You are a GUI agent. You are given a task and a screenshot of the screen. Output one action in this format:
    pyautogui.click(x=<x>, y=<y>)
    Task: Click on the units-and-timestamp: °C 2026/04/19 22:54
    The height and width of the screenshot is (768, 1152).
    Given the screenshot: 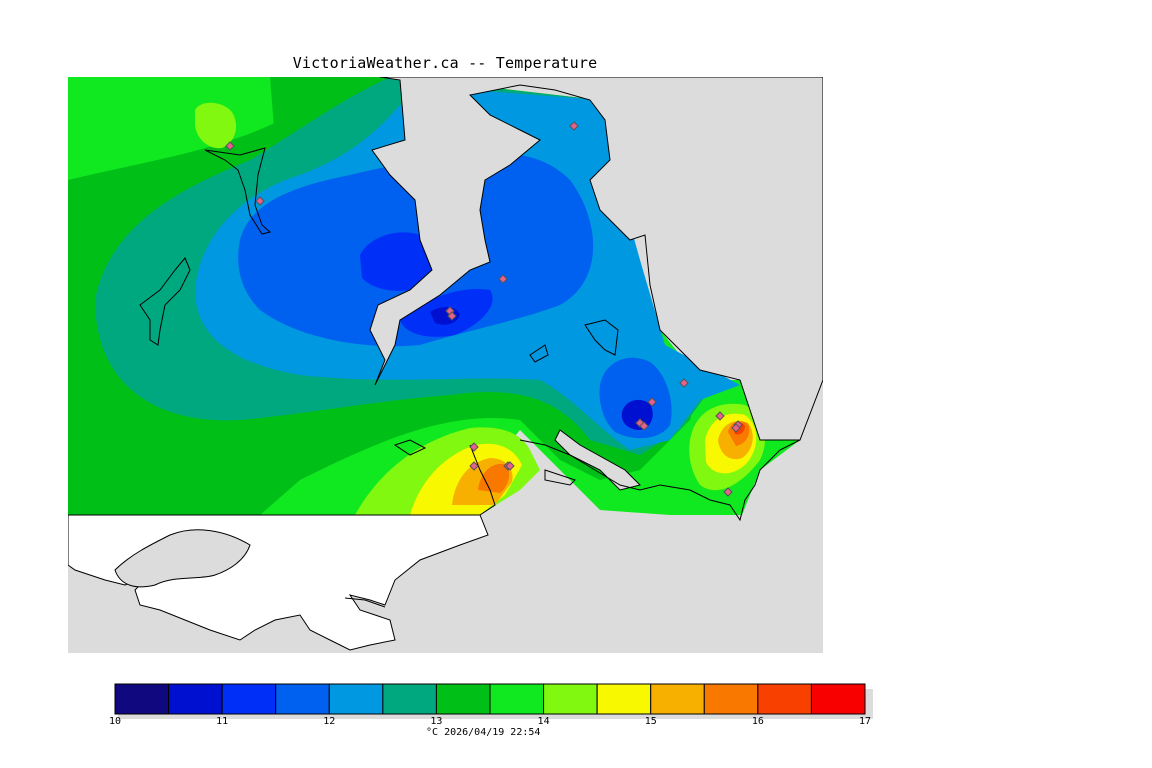 What is the action you would take?
    pyautogui.click(x=483, y=732)
    